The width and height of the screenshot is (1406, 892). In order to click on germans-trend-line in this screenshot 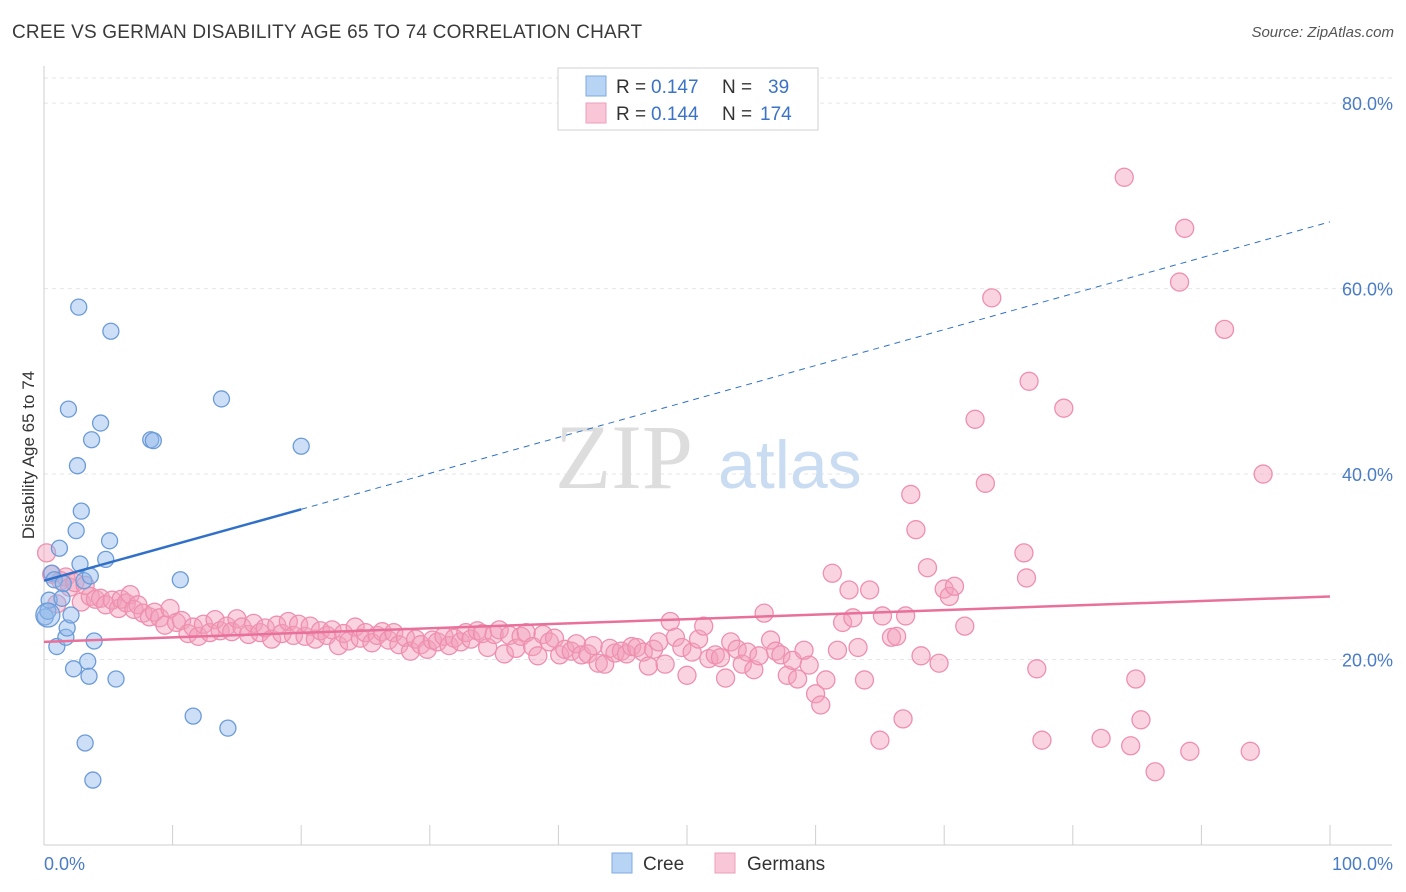, I will do `click(687, 619)`.